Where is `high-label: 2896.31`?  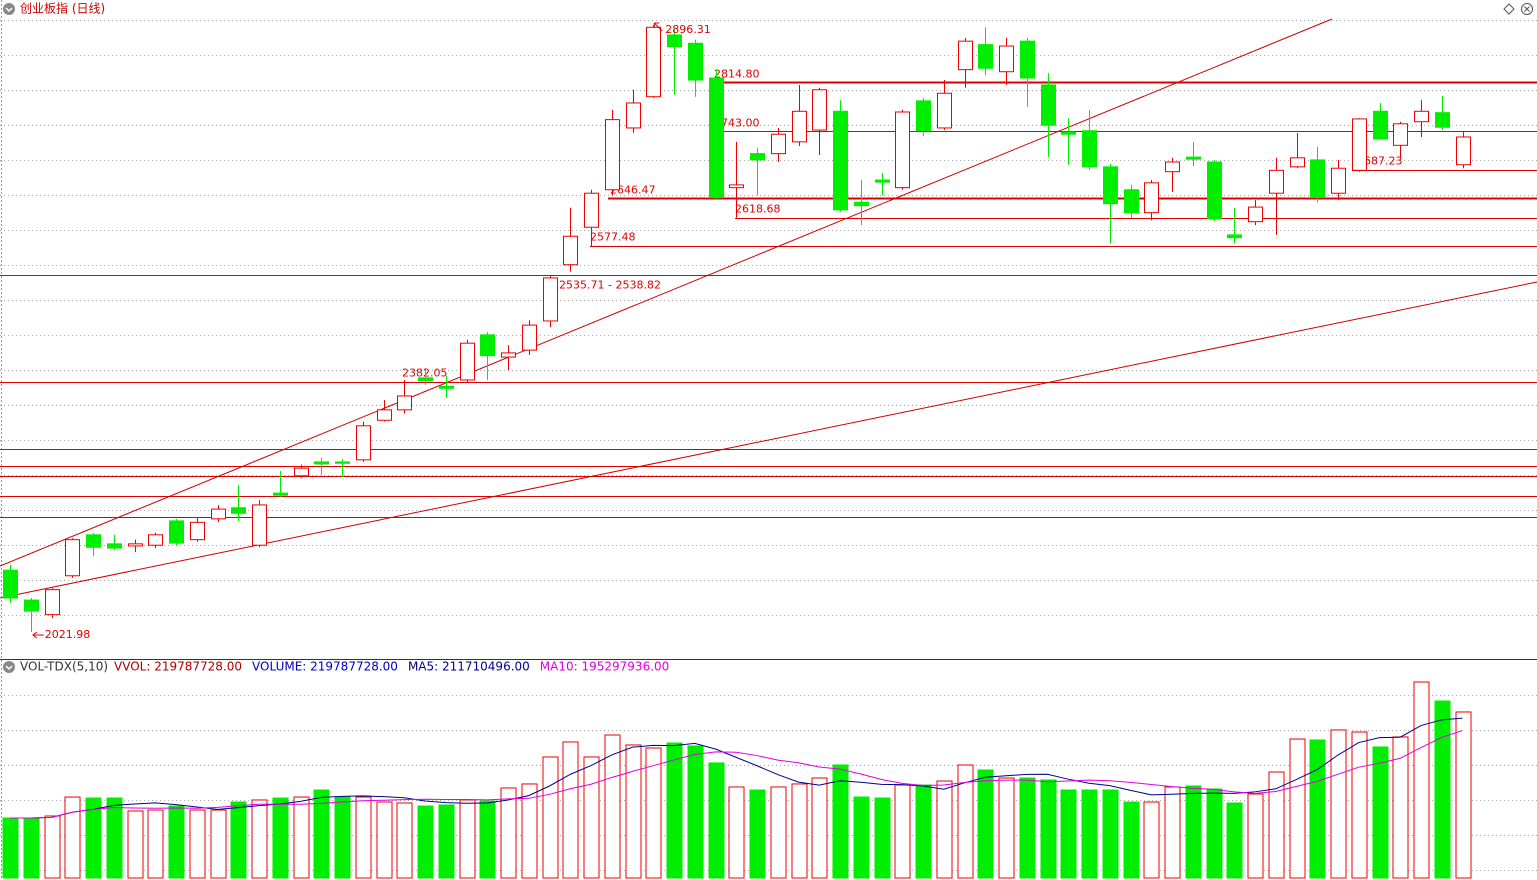
high-label: 2896.31 is located at coordinates (688, 29).